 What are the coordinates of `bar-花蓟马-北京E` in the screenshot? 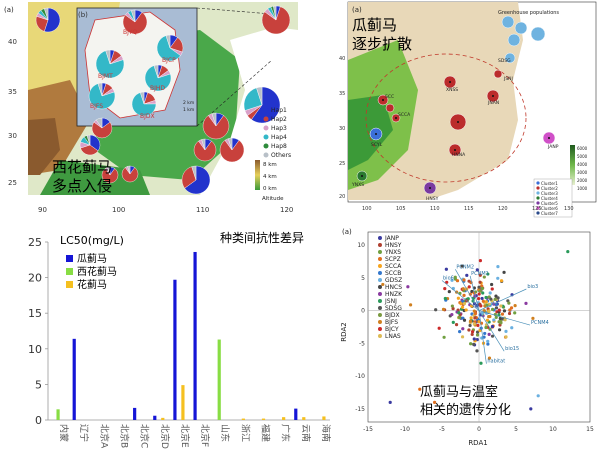 It's located at (183, 402).